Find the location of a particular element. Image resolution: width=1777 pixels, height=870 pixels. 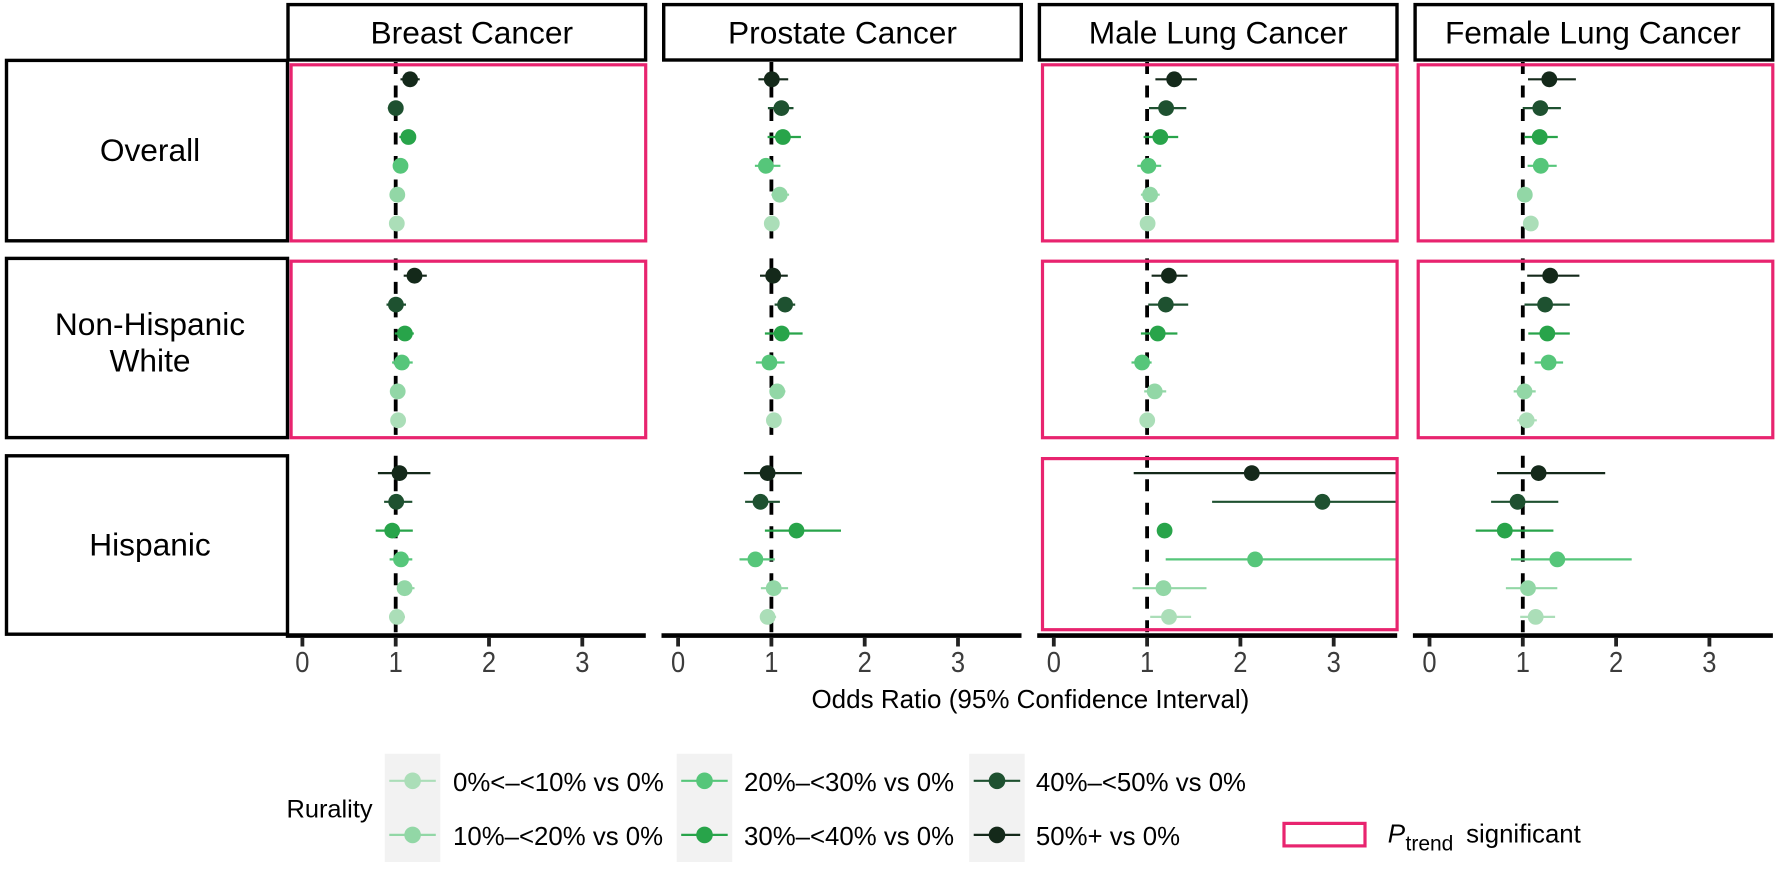

svg-text:Odds Ratio (95% Confidence Int: Odds Ratio (95% Confidence Interval) is located at coordinates (1030, 699).